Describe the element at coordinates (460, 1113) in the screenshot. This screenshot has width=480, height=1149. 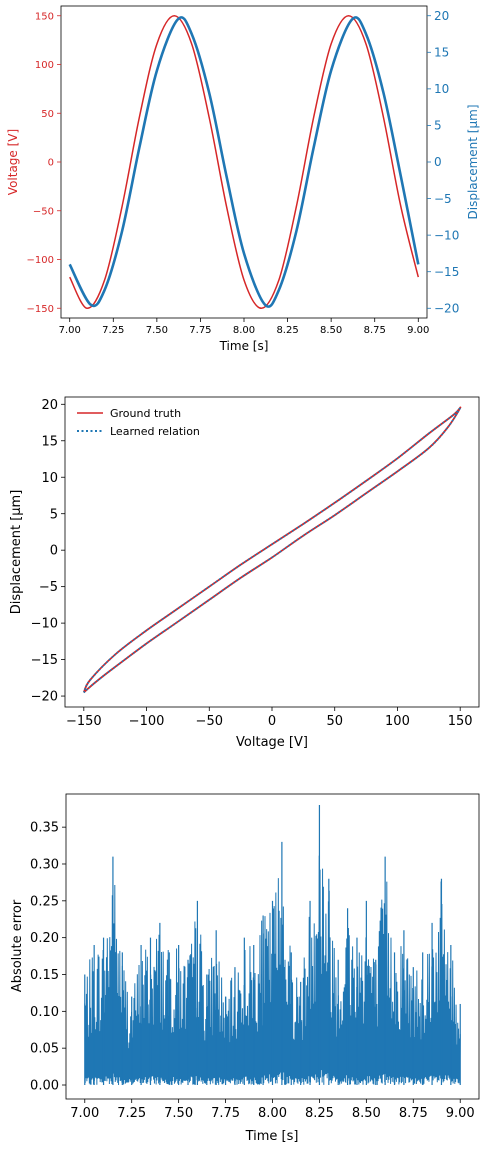
I see `chart3-x-tick-label: 9.00` at that location.